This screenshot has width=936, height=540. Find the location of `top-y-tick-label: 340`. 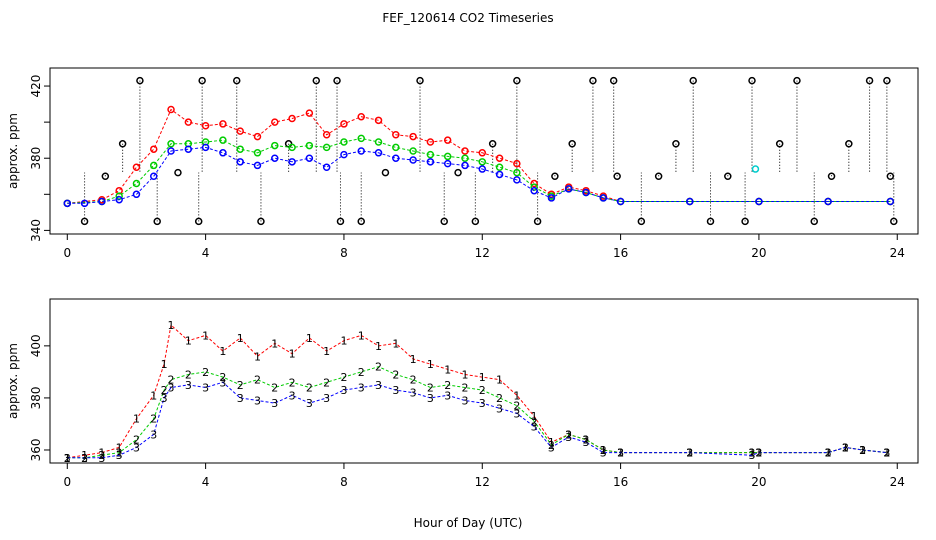

top-y-tick-label: 340 is located at coordinates (36, 230).